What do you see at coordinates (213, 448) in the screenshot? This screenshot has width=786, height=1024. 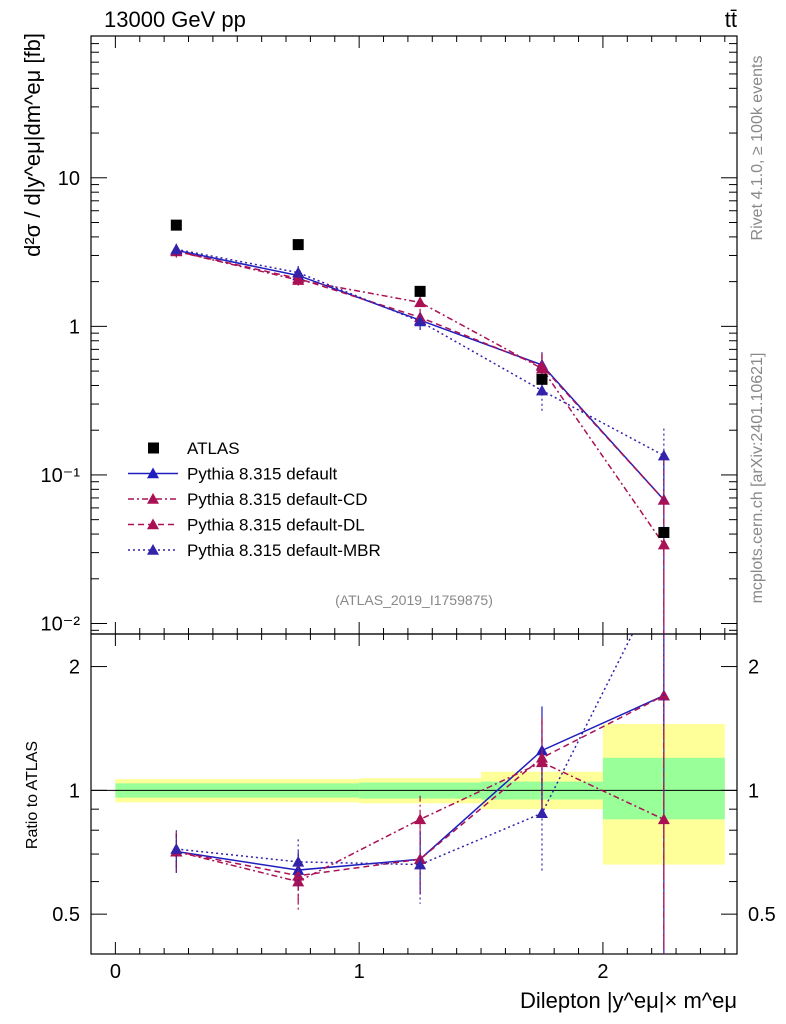 I see `legend-label: ATLAS` at bounding box center [213, 448].